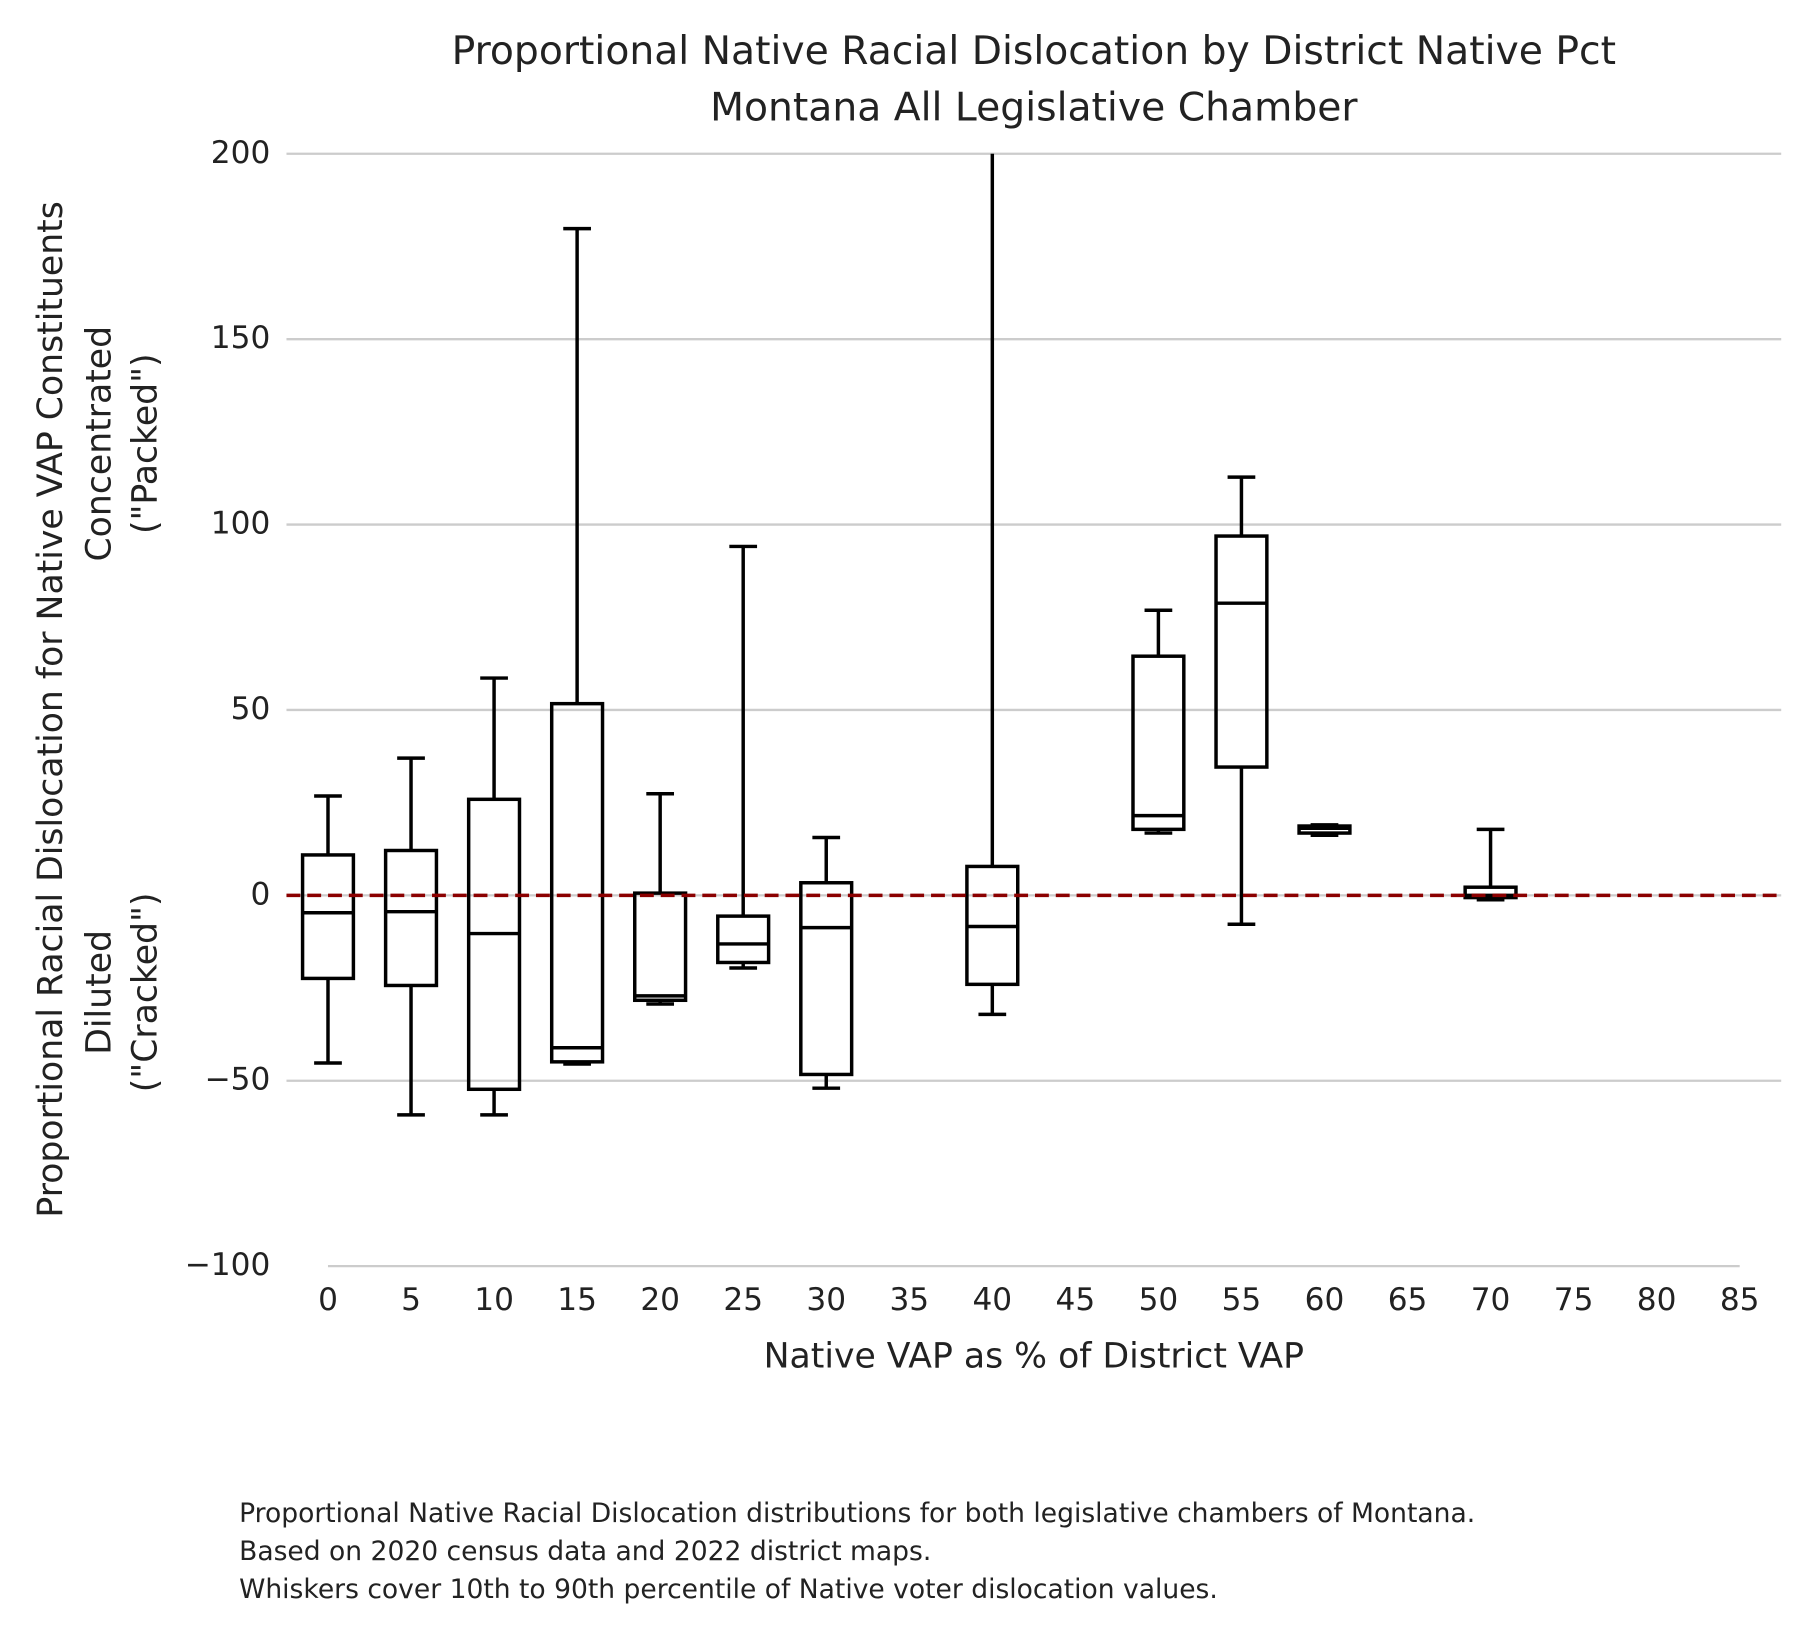 This screenshot has width=1802, height=1629. Describe the element at coordinates (743, 1300) in the screenshot. I see `x-tick-label: 25` at that location.